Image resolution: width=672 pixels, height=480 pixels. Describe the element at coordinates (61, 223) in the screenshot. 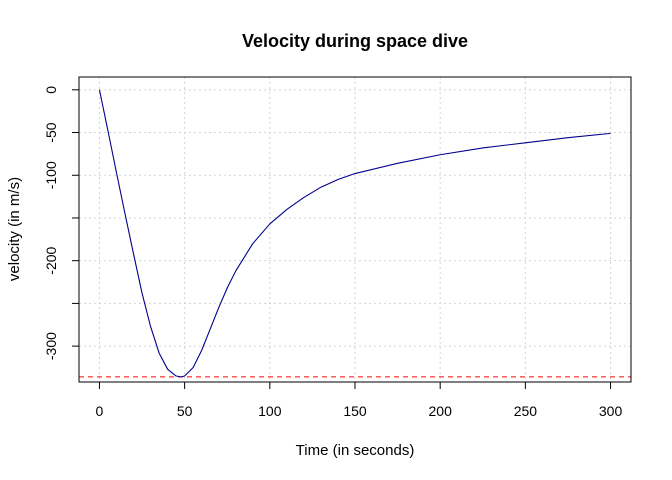

I see `y-axis: 0 -50 -100 -200 -300` at that location.